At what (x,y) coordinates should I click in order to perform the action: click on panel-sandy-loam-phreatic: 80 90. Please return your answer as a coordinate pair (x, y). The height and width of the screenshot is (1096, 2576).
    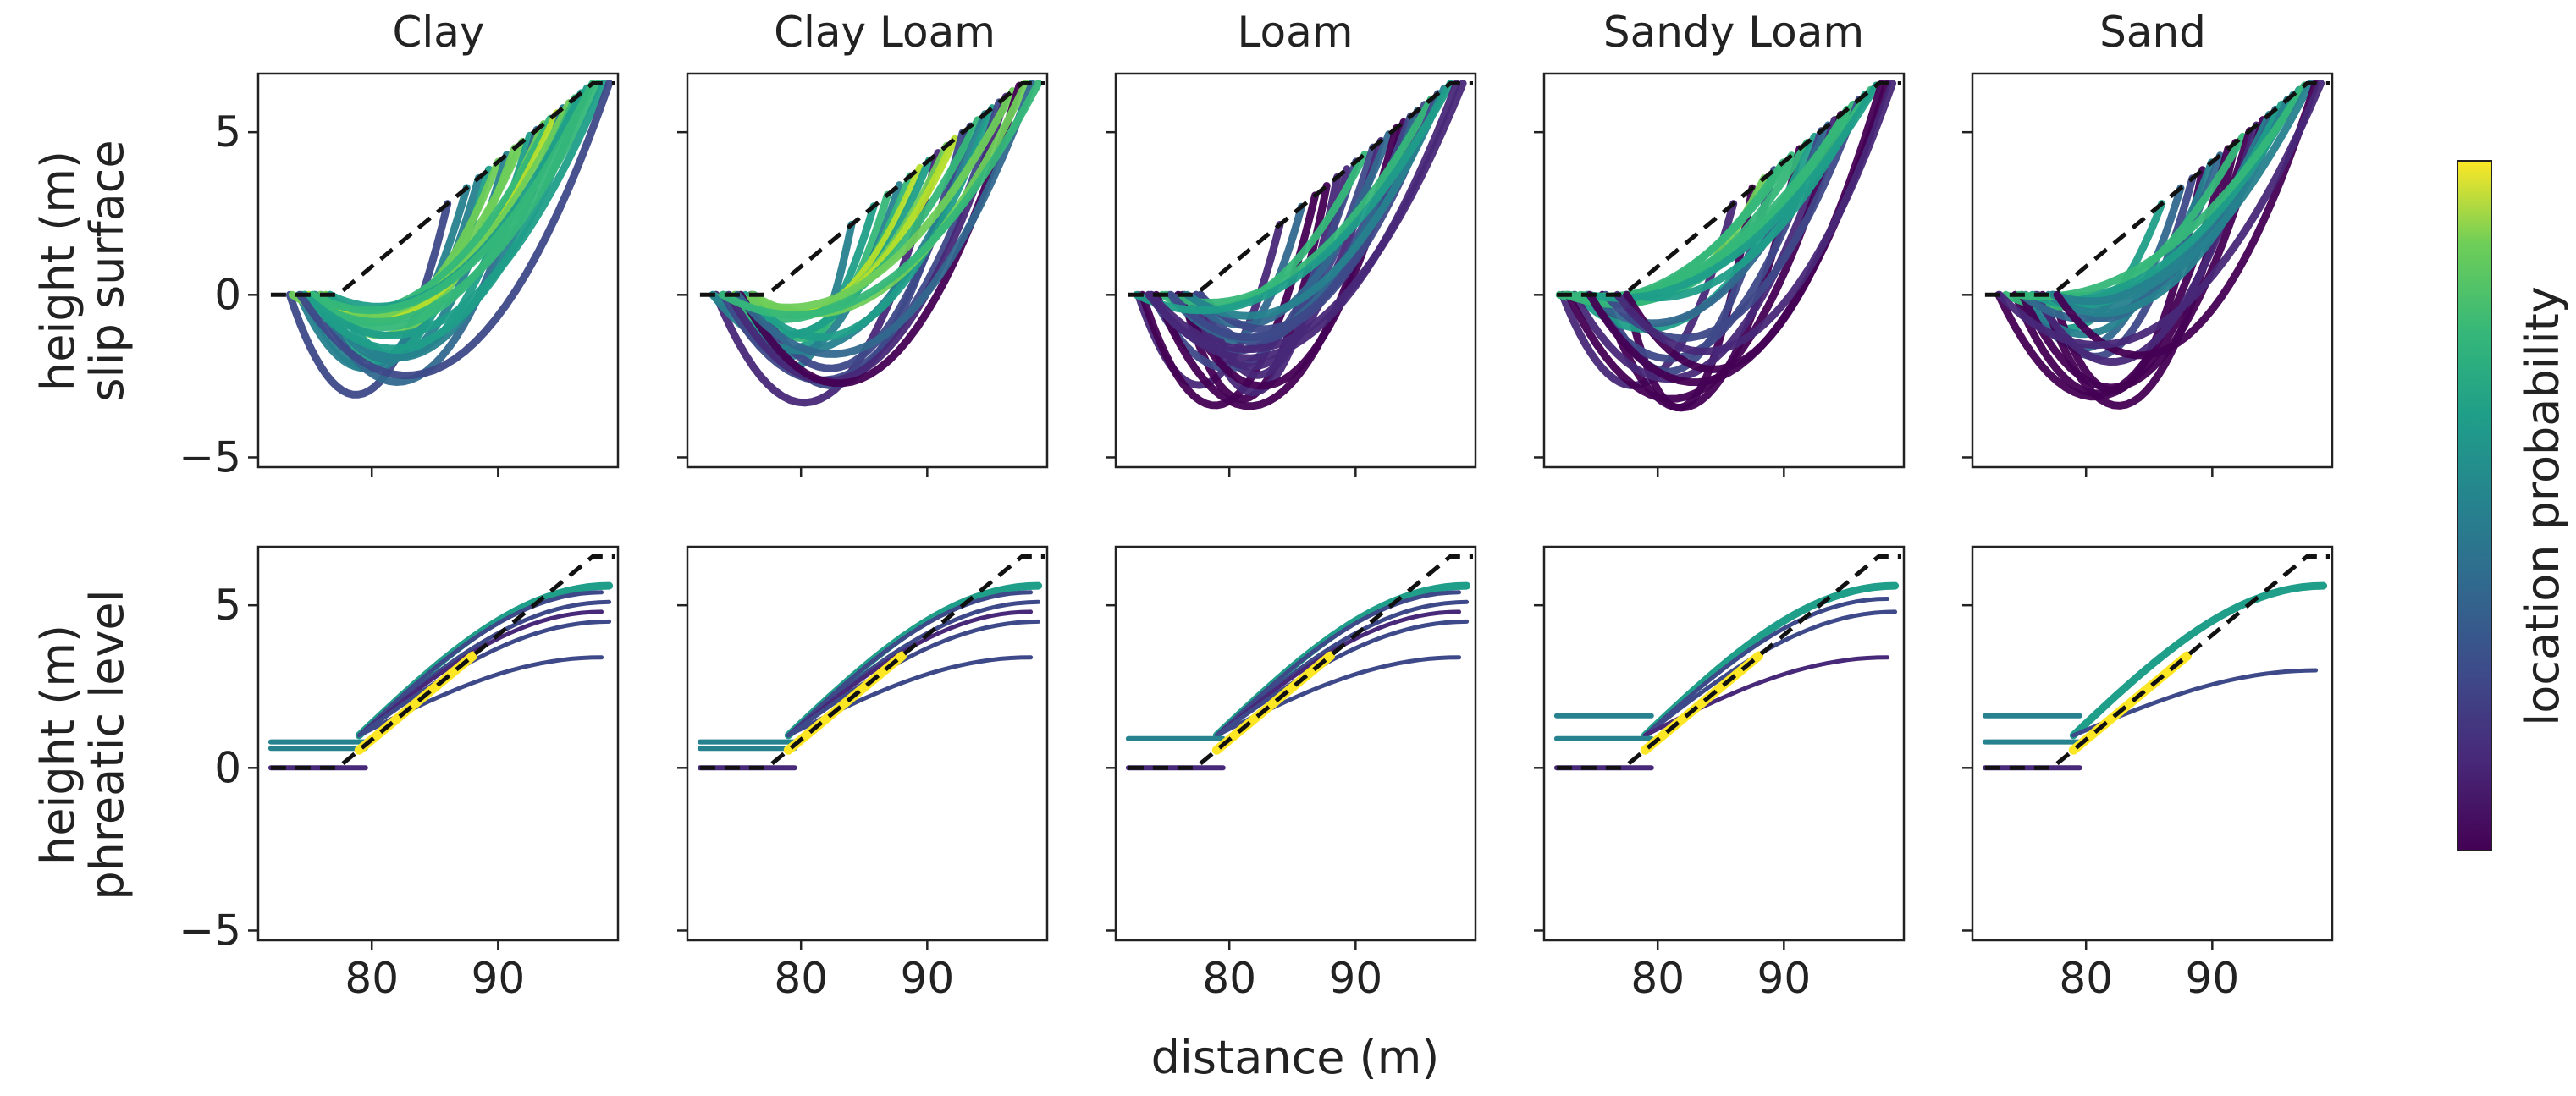
    Looking at the image, I should click on (1720, 774).